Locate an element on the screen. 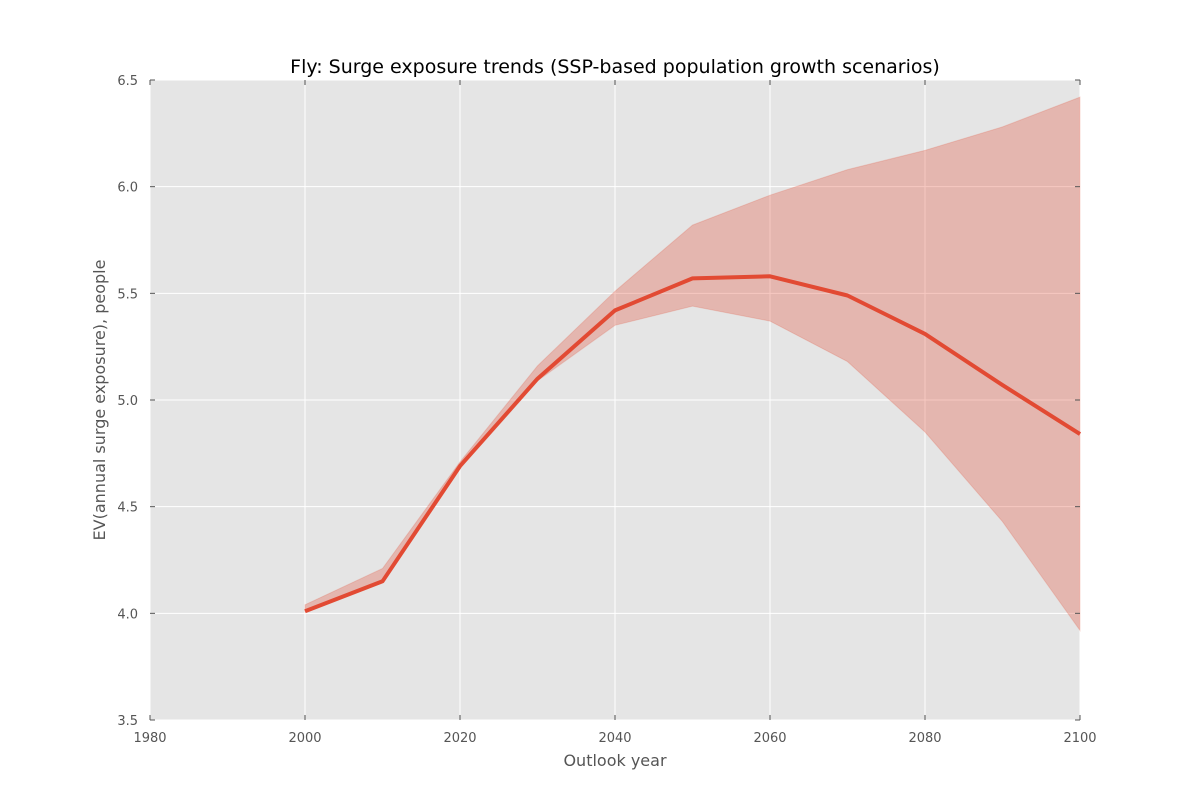  y-tick-label: 4.5 is located at coordinates (127, 508).